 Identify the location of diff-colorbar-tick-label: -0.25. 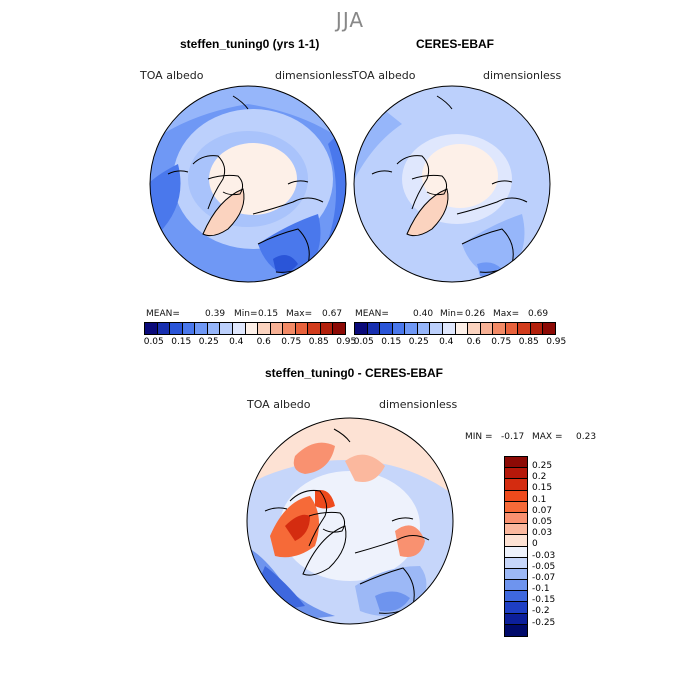
(544, 622).